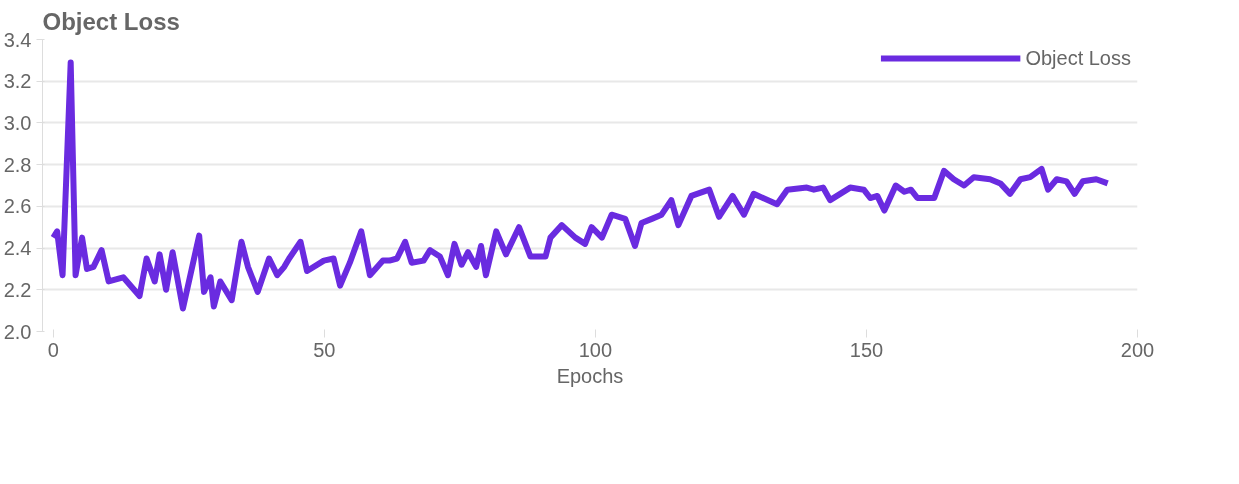 This screenshot has height=484, width=1239. I want to click on chart-title: Object Loss, so click(111, 21).